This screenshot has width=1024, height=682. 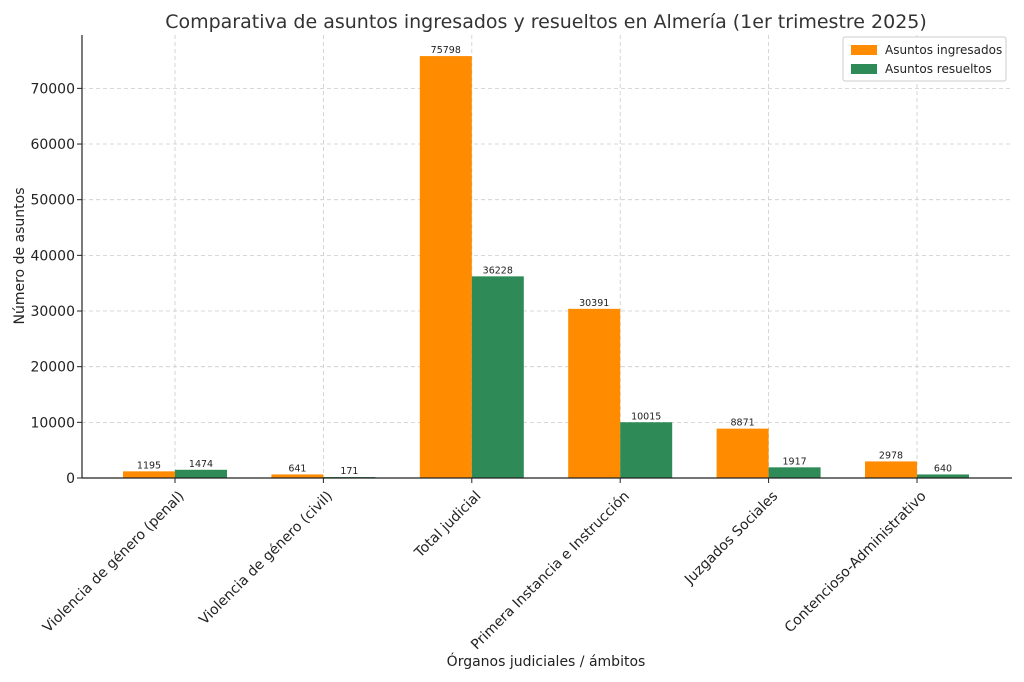 I want to click on data-label: 36228, so click(x=498, y=270).